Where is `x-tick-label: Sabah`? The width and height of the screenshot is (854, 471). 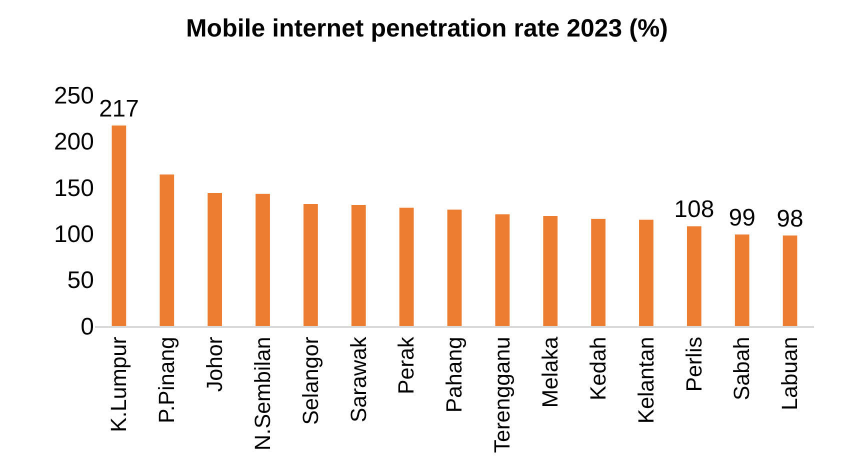
x-tick-label: Sabah is located at coordinates (741, 368).